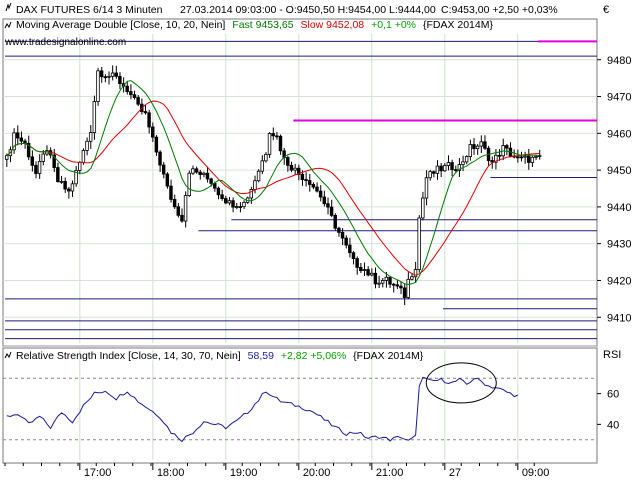 This screenshot has width=640, height=480. I want to click on time-tick-label: 18:00, so click(171, 473).